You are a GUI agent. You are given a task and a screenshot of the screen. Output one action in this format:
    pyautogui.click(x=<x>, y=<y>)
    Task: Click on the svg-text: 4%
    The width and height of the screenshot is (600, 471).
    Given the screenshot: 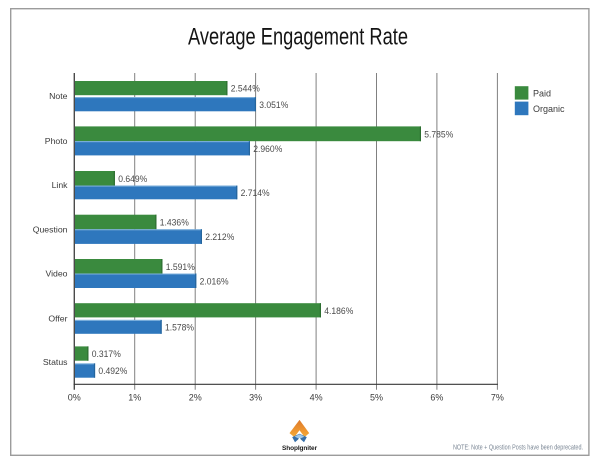 What is the action you would take?
    pyautogui.click(x=316, y=398)
    